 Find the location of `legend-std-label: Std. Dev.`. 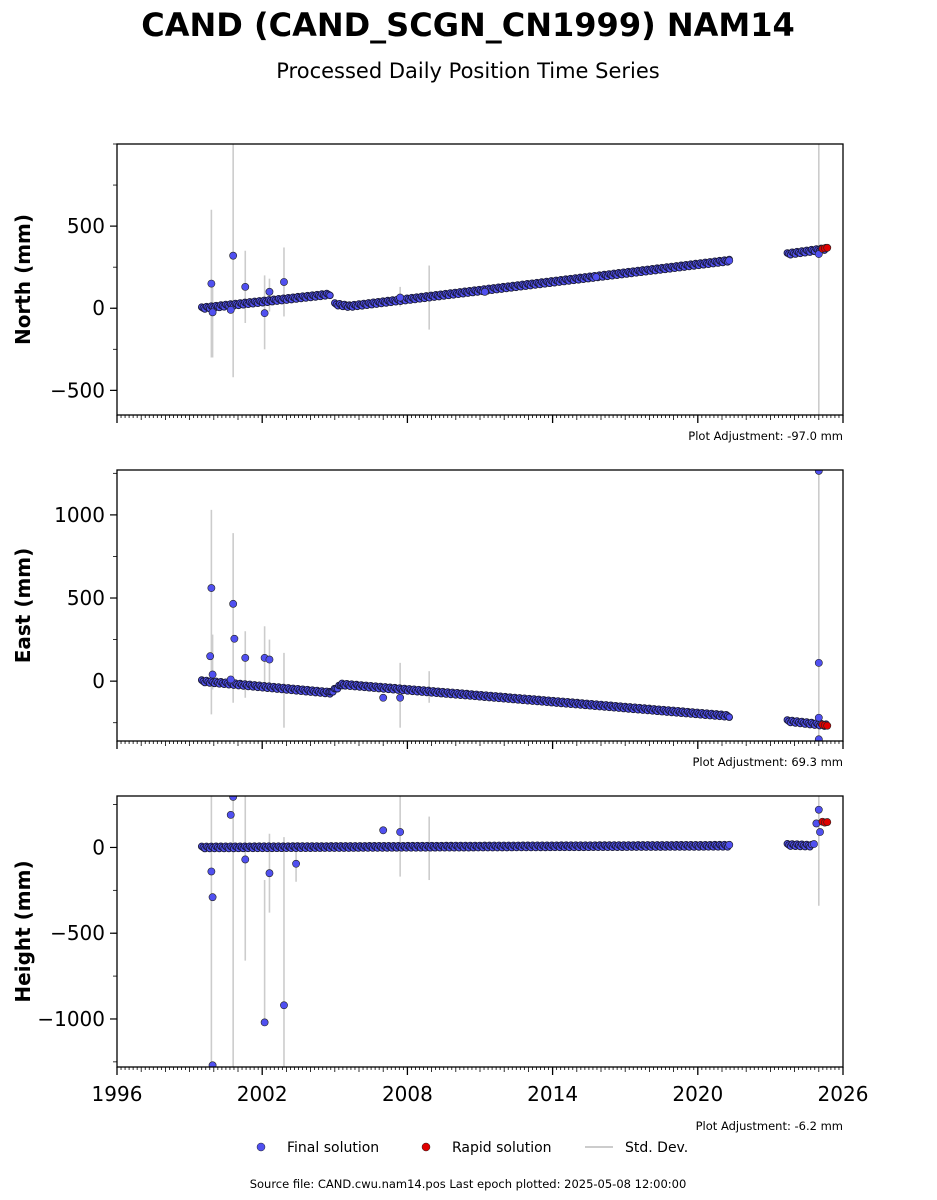

legend-std-label: Std. Dev. is located at coordinates (656, 1148).